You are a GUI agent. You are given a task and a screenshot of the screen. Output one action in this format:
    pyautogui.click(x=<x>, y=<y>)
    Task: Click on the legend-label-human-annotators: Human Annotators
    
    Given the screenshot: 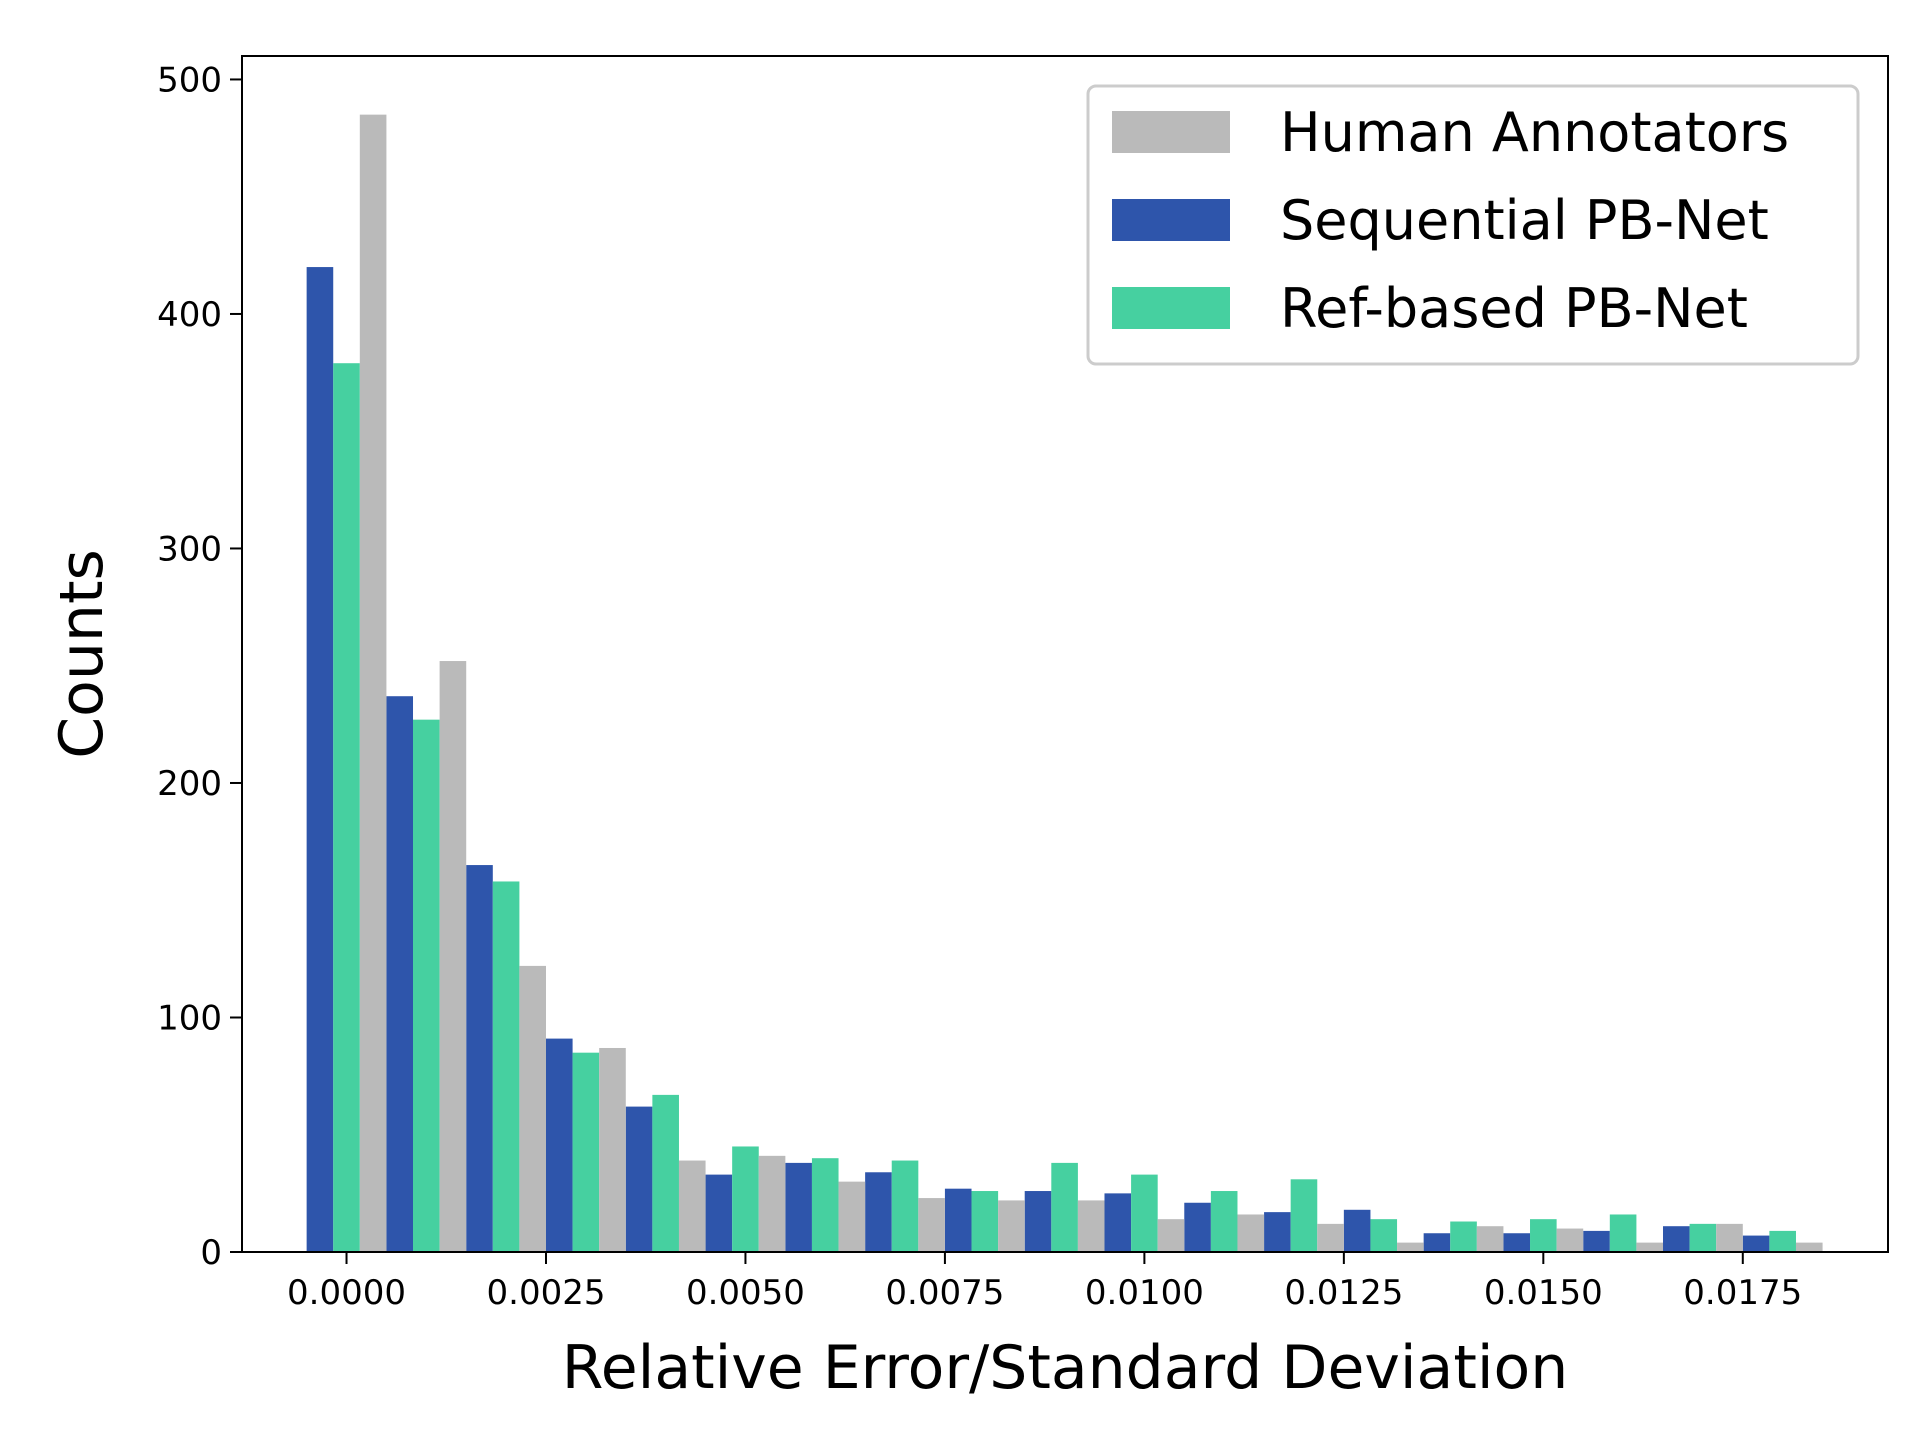 What is the action you would take?
    pyautogui.click(x=1534, y=132)
    